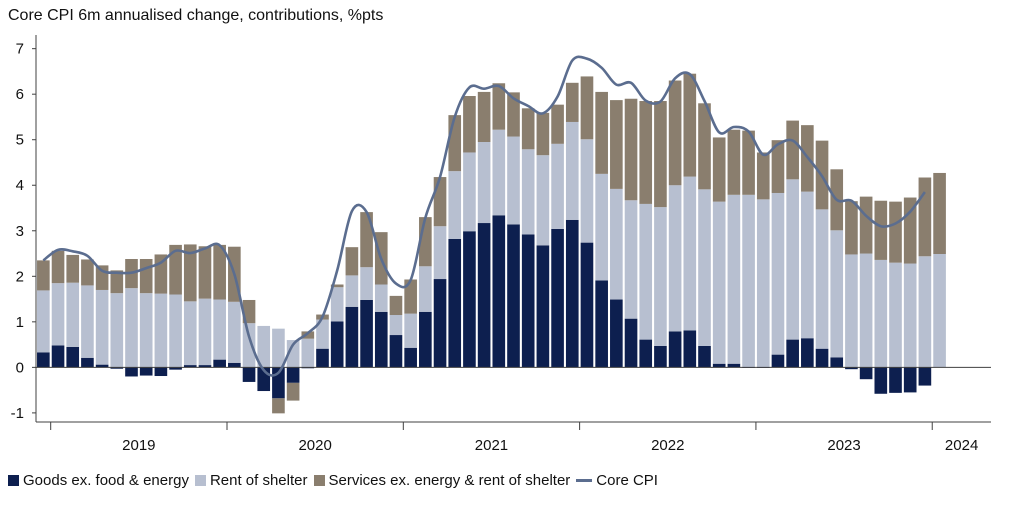 Image resolution: width=1012 pixels, height=506 pixels. I want to click on legend-swatch-shelter, so click(200, 480).